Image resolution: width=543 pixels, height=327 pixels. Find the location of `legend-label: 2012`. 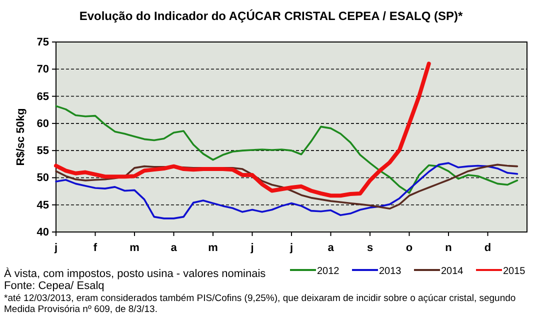

legend-label: 2012 is located at coordinates (328, 271).